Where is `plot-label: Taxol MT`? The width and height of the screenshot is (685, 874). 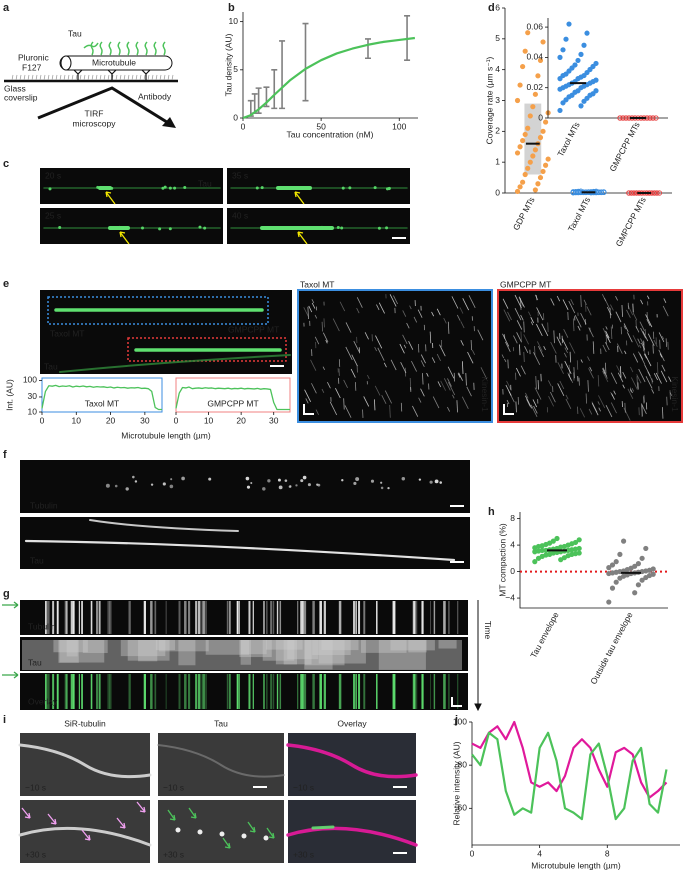 plot-label: Taxol MT is located at coordinates (102, 403).